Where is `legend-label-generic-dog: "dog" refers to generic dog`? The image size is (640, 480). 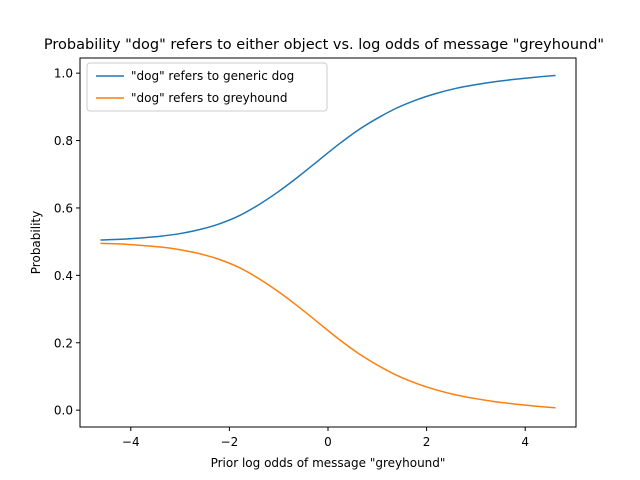
legend-label-generic-dog: "dog" refers to generic dog is located at coordinates (212, 76).